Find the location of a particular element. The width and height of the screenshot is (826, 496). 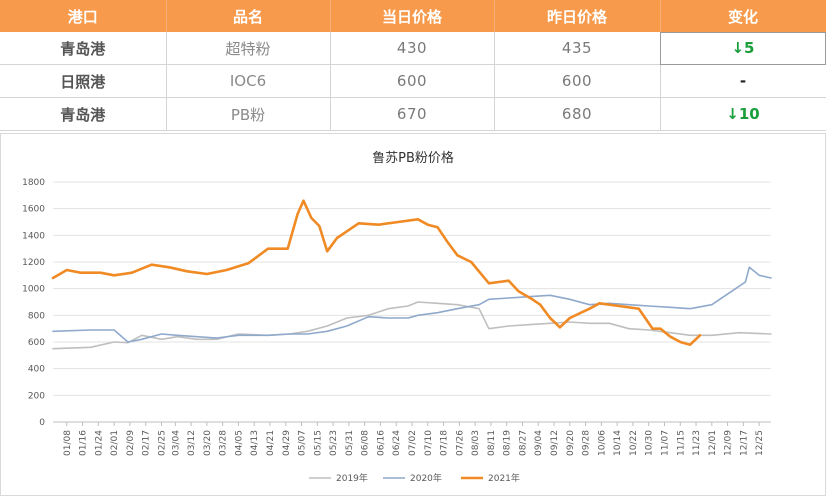

x-tick-label: 05/23 is located at coordinates (334, 443).